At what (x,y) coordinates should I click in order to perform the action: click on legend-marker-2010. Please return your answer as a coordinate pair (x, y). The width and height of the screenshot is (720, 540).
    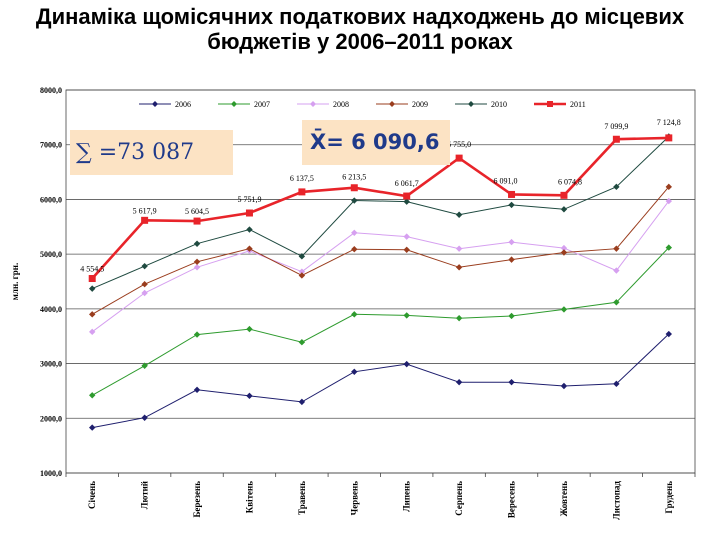
    Looking at the image, I should click on (471, 104).